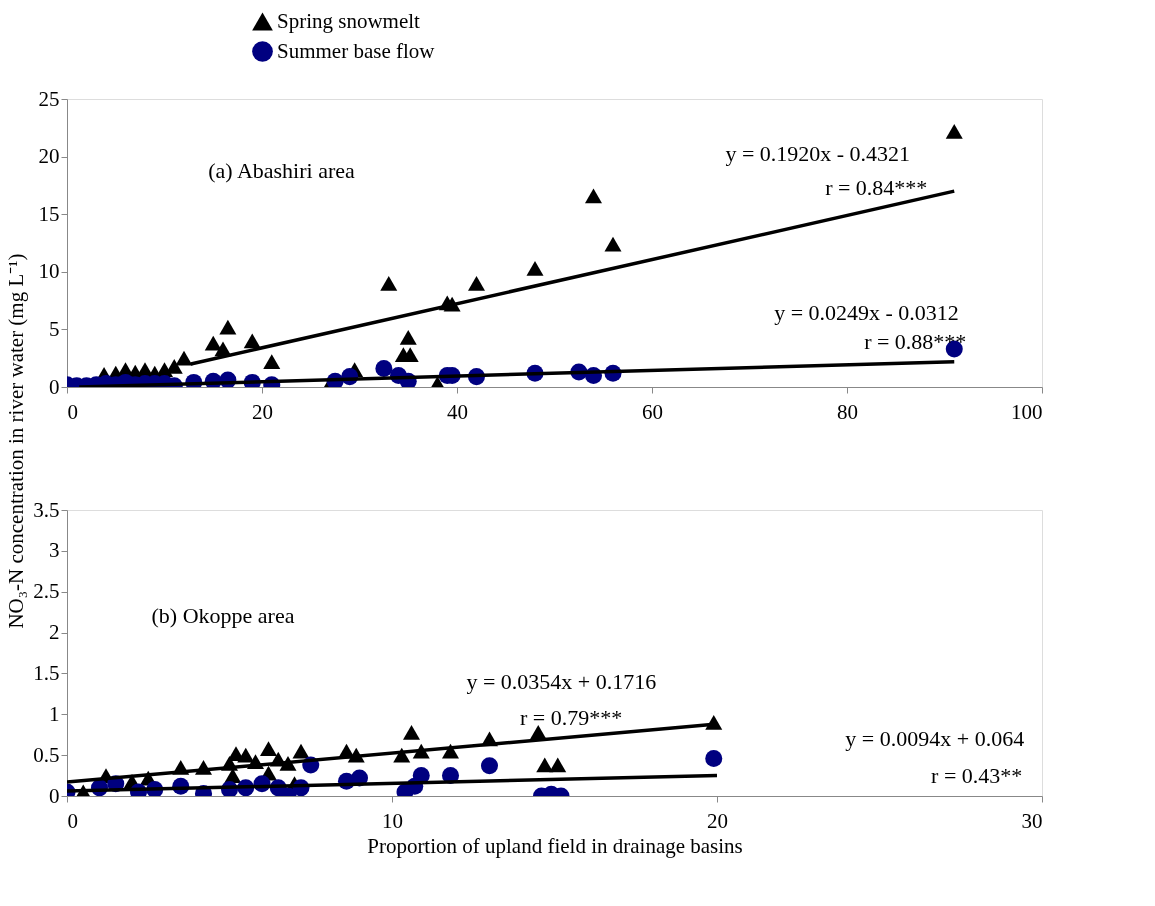 Image resolution: width=1155 pixels, height=906 pixels. What do you see at coordinates (356, 50) in the screenshot?
I see `legend-label: Summer base flow` at bounding box center [356, 50].